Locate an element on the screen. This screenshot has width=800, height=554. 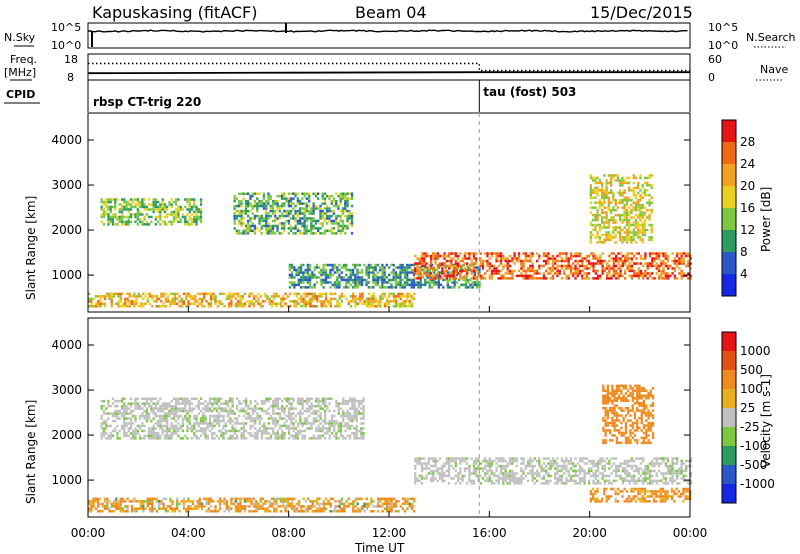
power-cell-1932 is located at coordinates (437, 253).